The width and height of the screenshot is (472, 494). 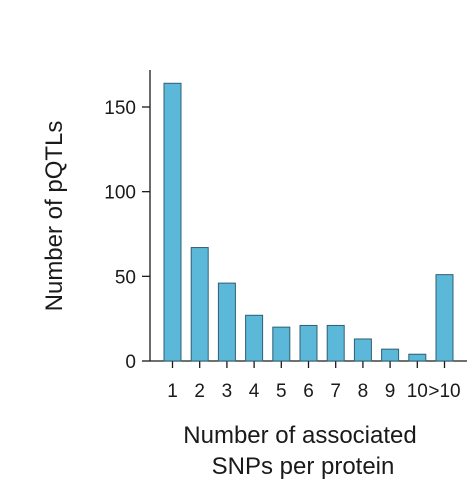 What do you see at coordinates (127, 235) in the screenshot?
I see `y-ticks: 0 50 100 150` at bounding box center [127, 235].